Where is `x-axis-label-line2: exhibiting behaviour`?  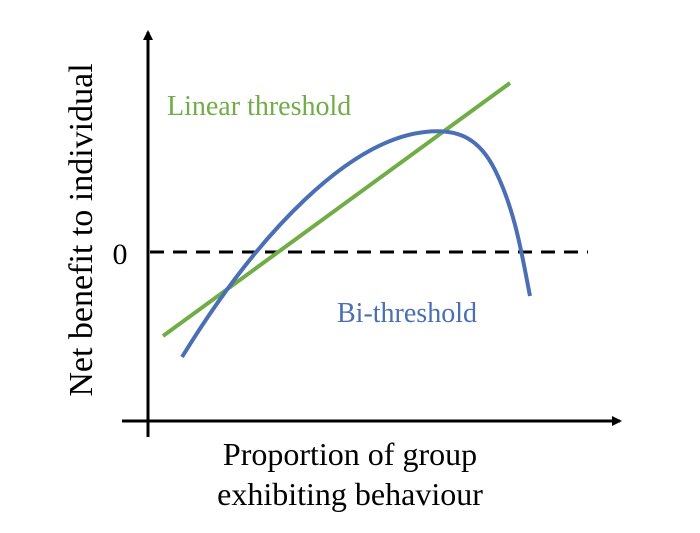
x-axis-label-line2: exhibiting behaviour is located at coordinates (350, 494).